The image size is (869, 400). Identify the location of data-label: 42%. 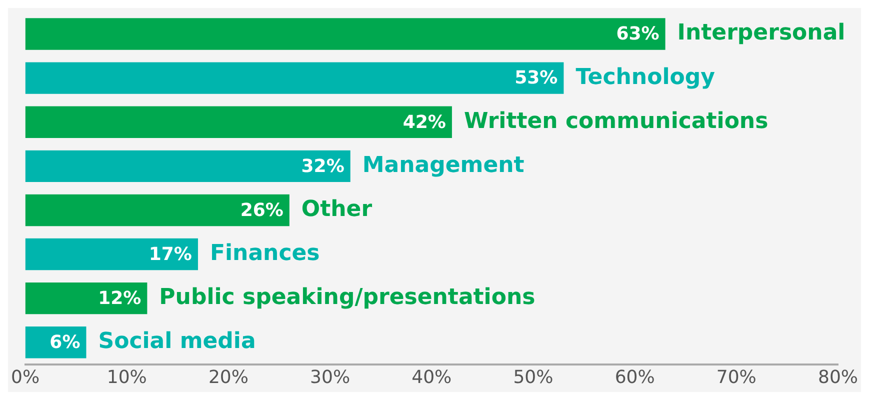
(424, 122).